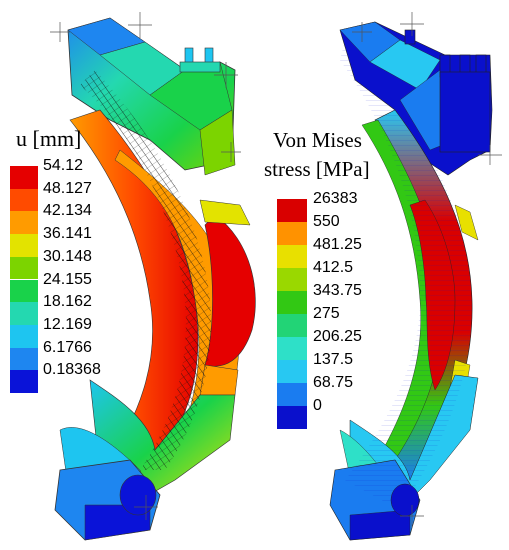 This screenshot has height=550, width=509. I want to click on displacement-legend-title: u [mm], so click(49, 138).